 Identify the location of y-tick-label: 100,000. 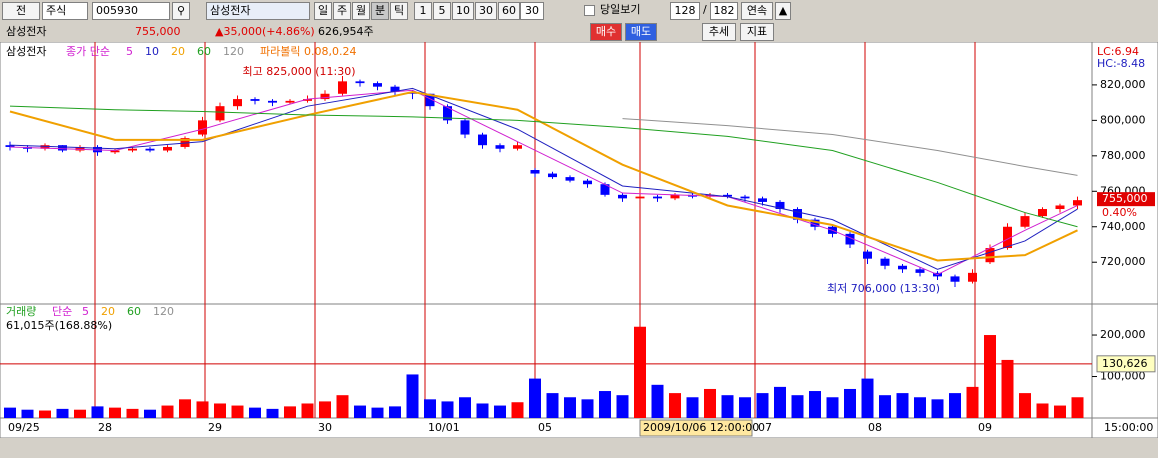
(1123, 376).